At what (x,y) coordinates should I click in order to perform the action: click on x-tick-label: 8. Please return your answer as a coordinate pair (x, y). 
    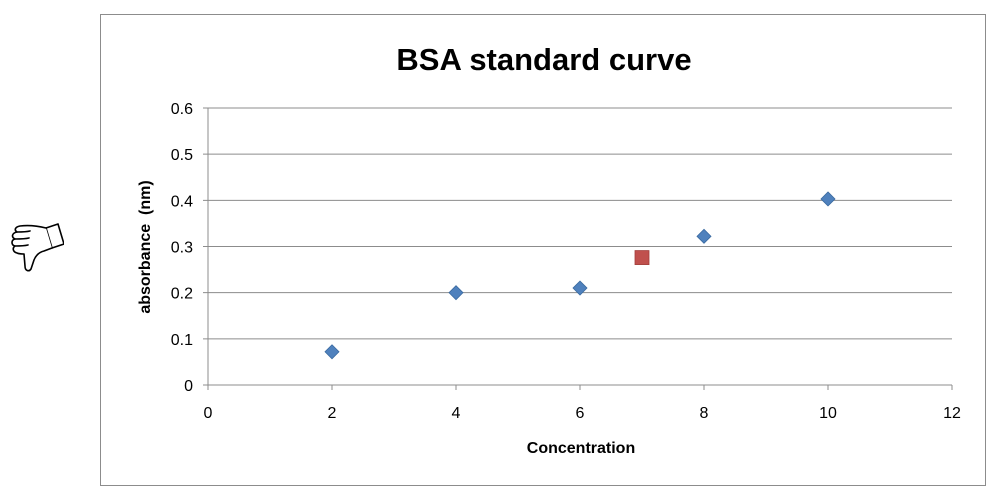
    Looking at the image, I should click on (704, 413).